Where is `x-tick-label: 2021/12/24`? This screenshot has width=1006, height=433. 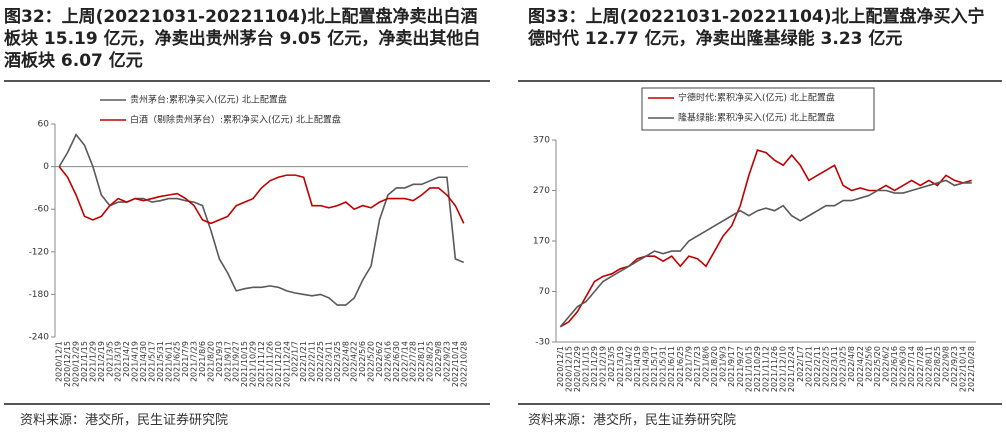
x-tick-label: 2021/12/24 is located at coordinates (791, 369).